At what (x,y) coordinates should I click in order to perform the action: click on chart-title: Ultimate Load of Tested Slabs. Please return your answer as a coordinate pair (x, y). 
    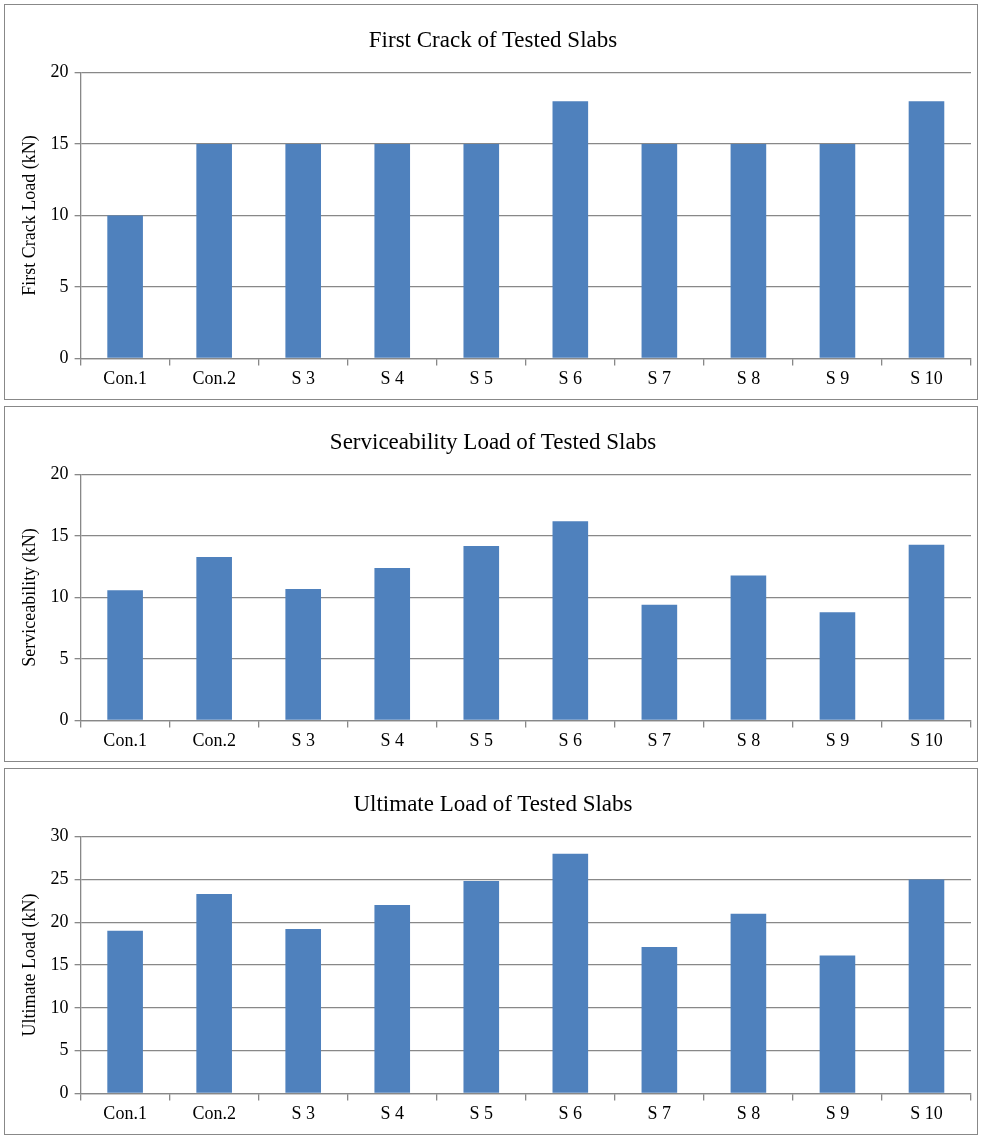
    Looking at the image, I should click on (493, 803).